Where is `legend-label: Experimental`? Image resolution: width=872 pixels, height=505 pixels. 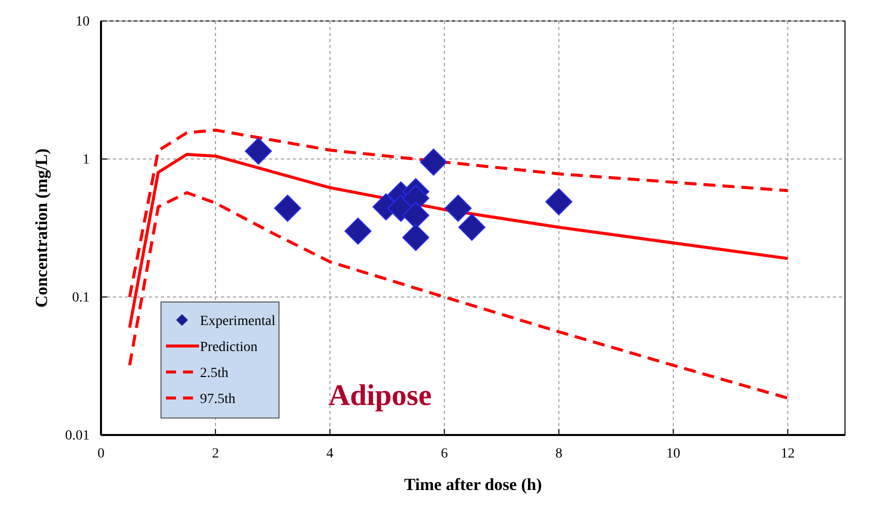 legend-label: Experimental is located at coordinates (238, 321).